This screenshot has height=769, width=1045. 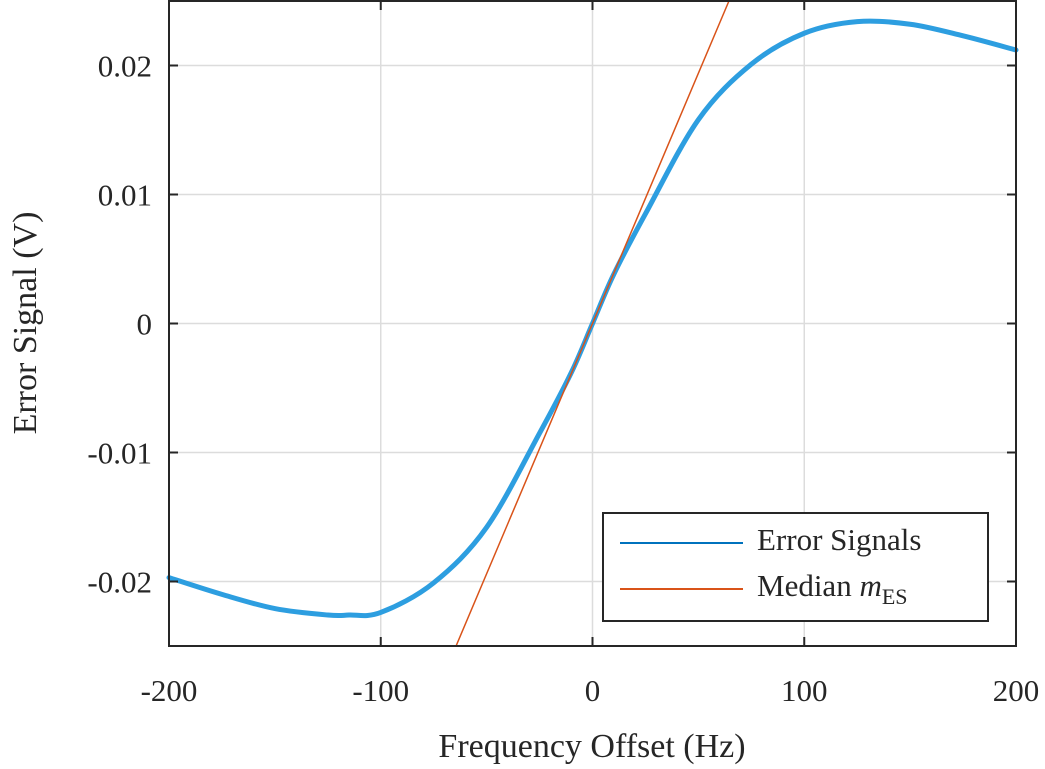 I want to click on y-tick-label: 0.01, so click(x=125, y=195).